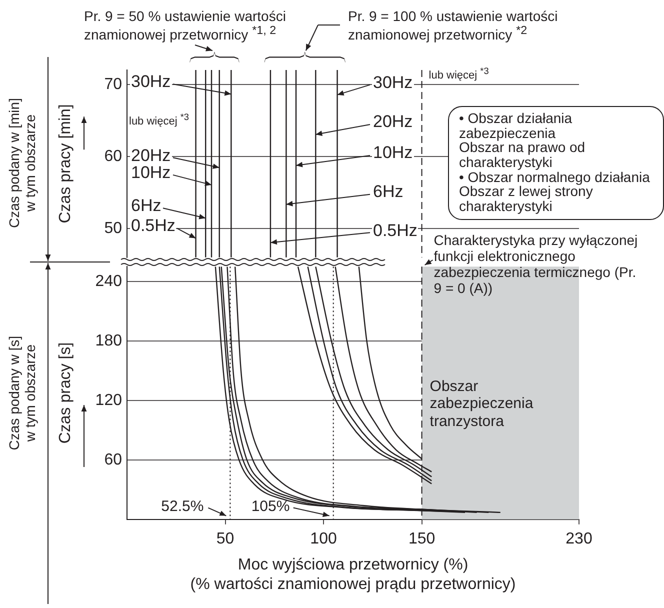 Image resolution: width=664 pixels, height=608 pixels. I want to click on text: Pr. 9 = 100 % ustawienie wartości znamionowej przetwornicy $^{*2}$, so click(453, 25).